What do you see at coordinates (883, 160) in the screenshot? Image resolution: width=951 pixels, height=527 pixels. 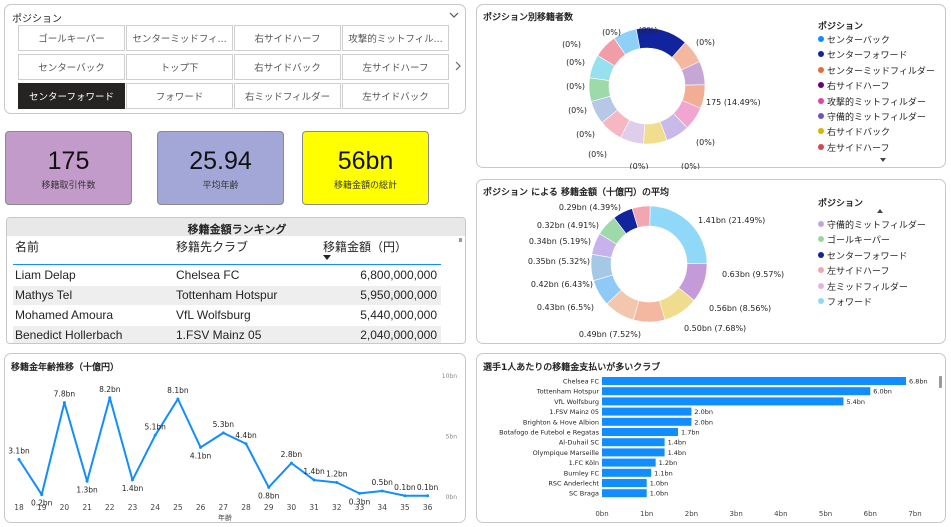 I see `scroll-down-icon` at bounding box center [883, 160].